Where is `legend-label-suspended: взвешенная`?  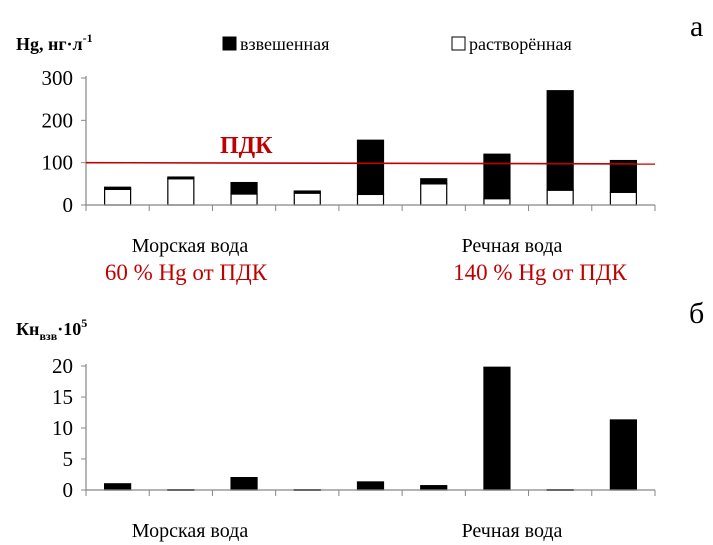
legend-label-suspended: взвешенная is located at coordinates (284, 44).